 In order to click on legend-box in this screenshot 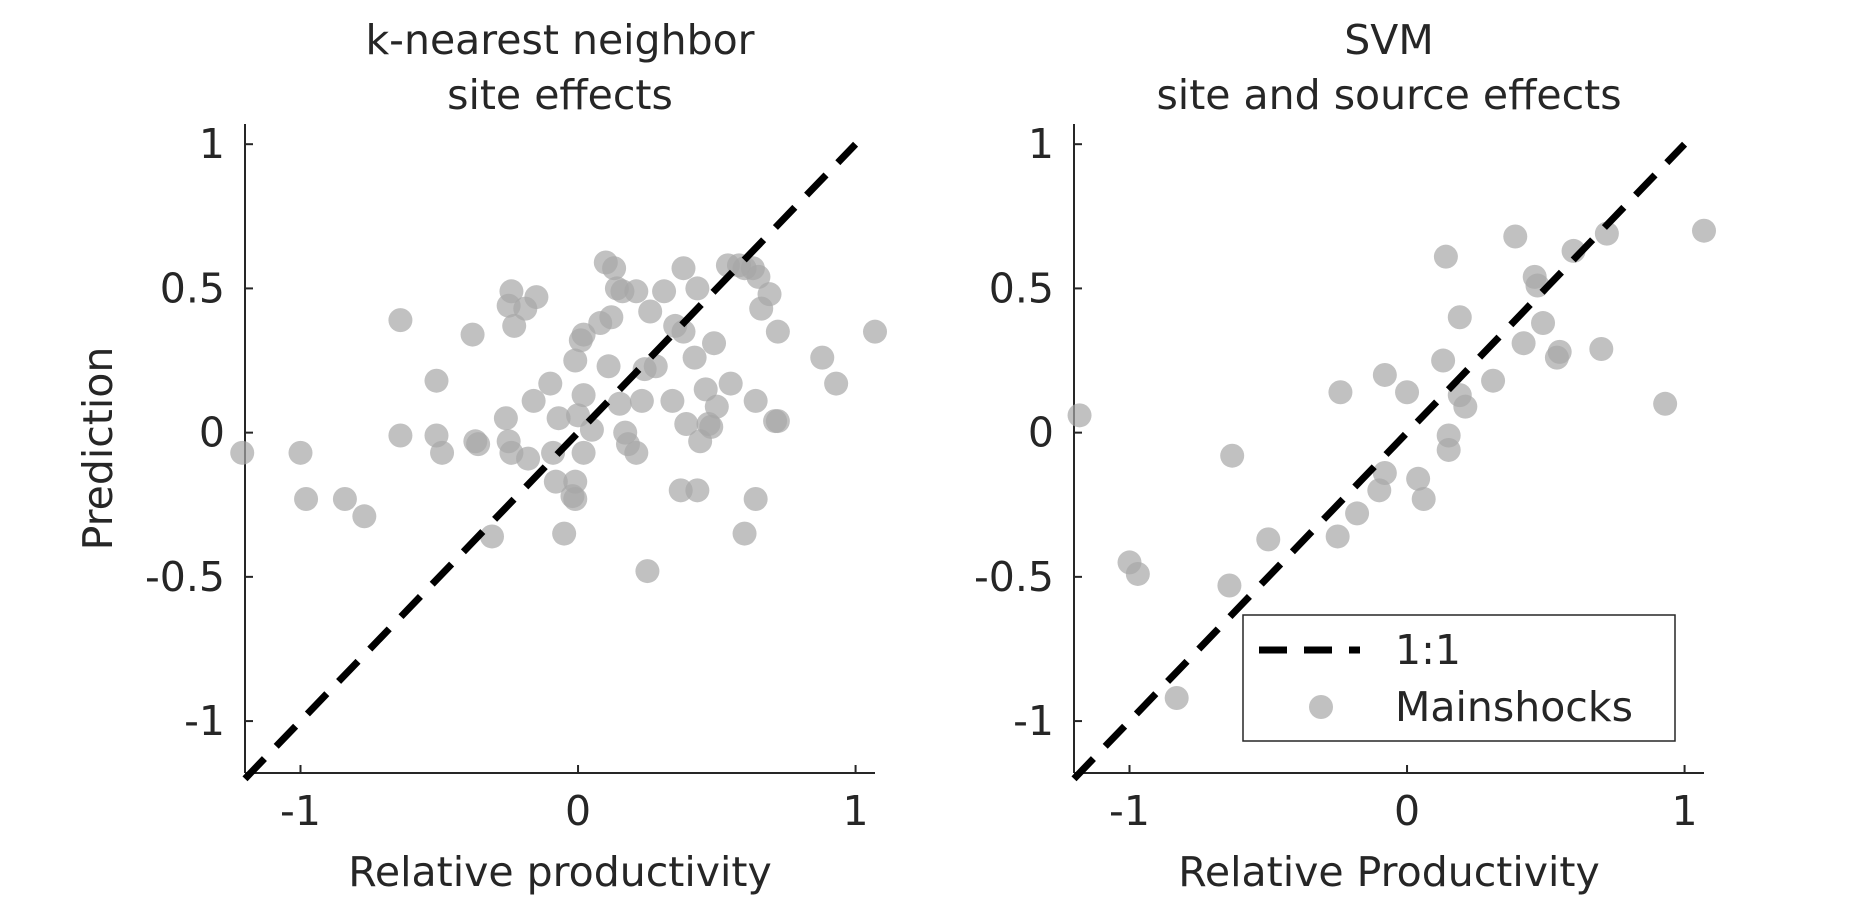, I will do `click(1459, 678)`.